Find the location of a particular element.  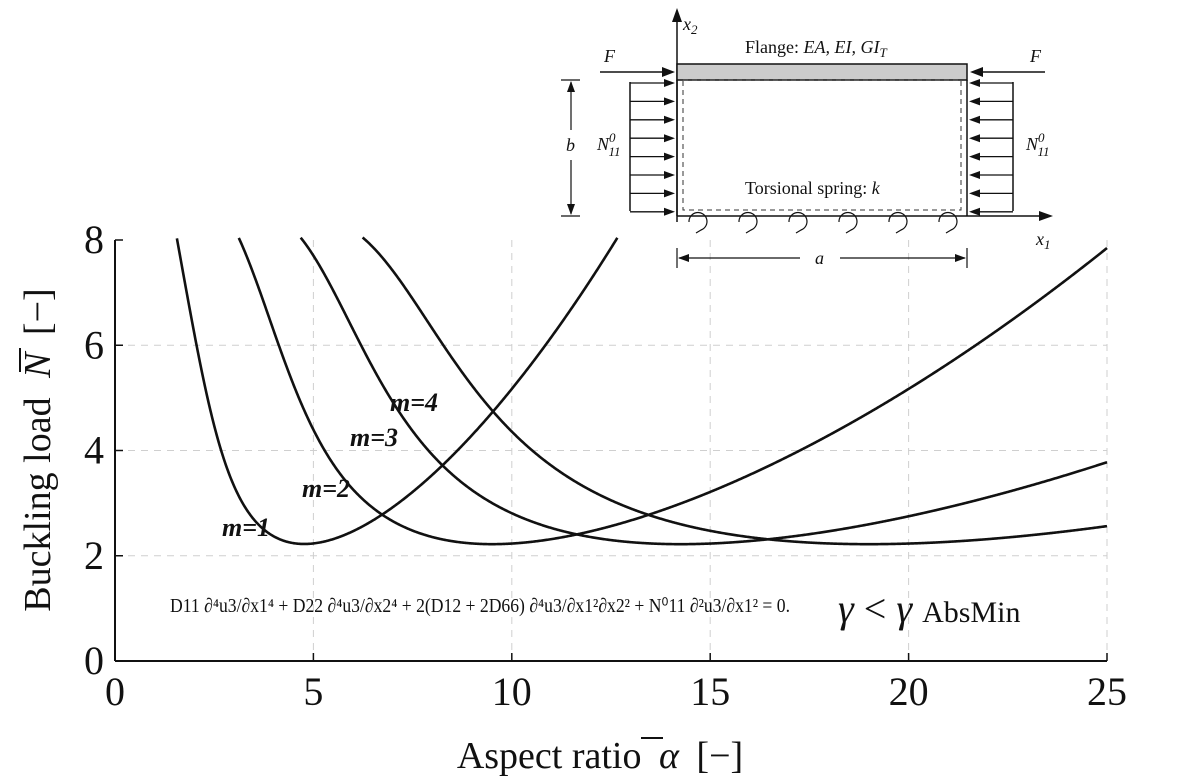

load-left-sup: 0 is located at coordinates (612, 137).